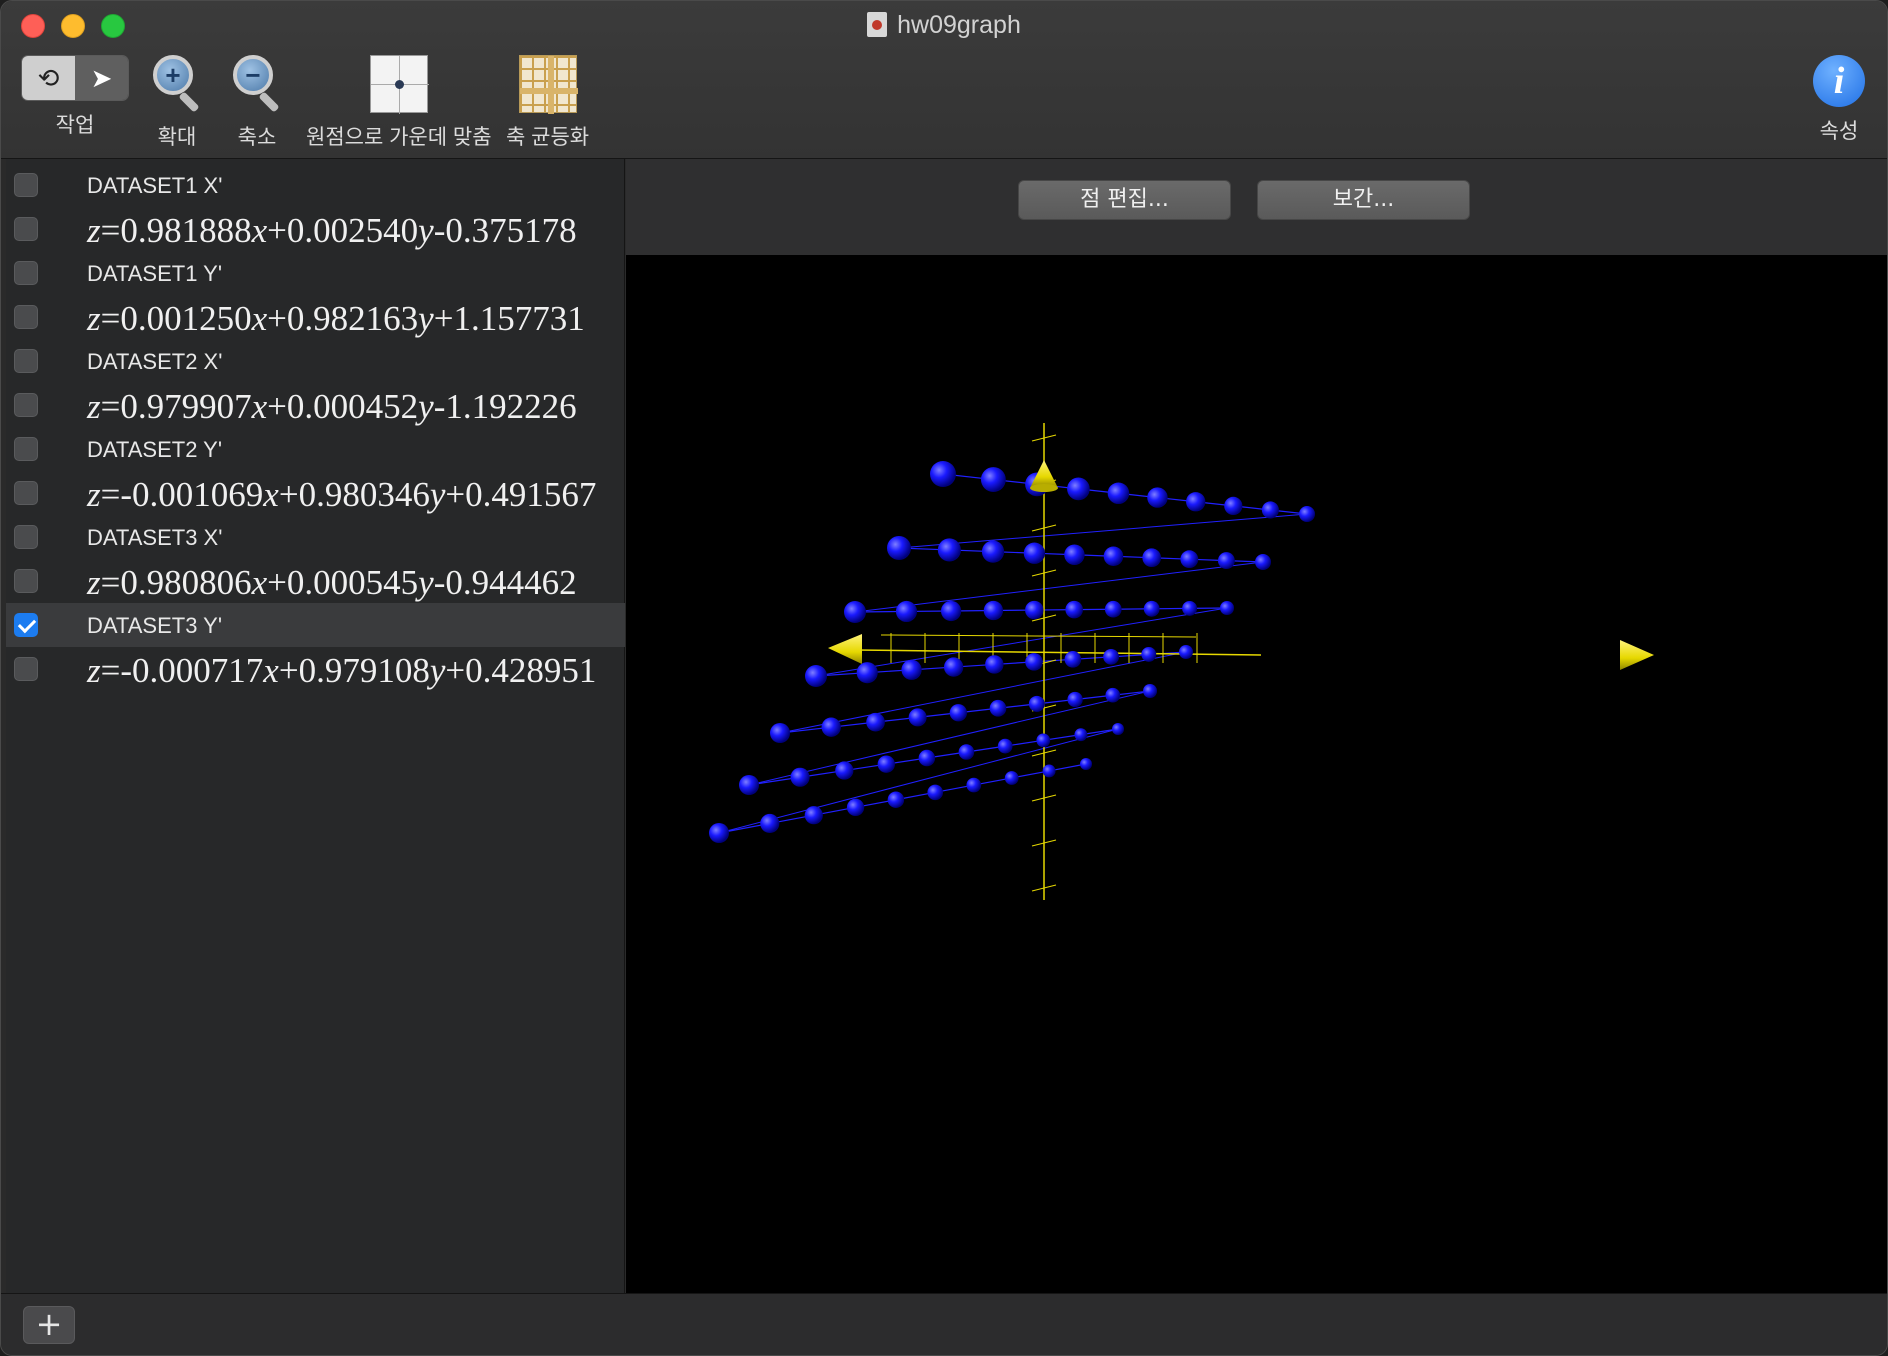  I want to click on dataset-name: DATASET3 X', so click(155, 537).